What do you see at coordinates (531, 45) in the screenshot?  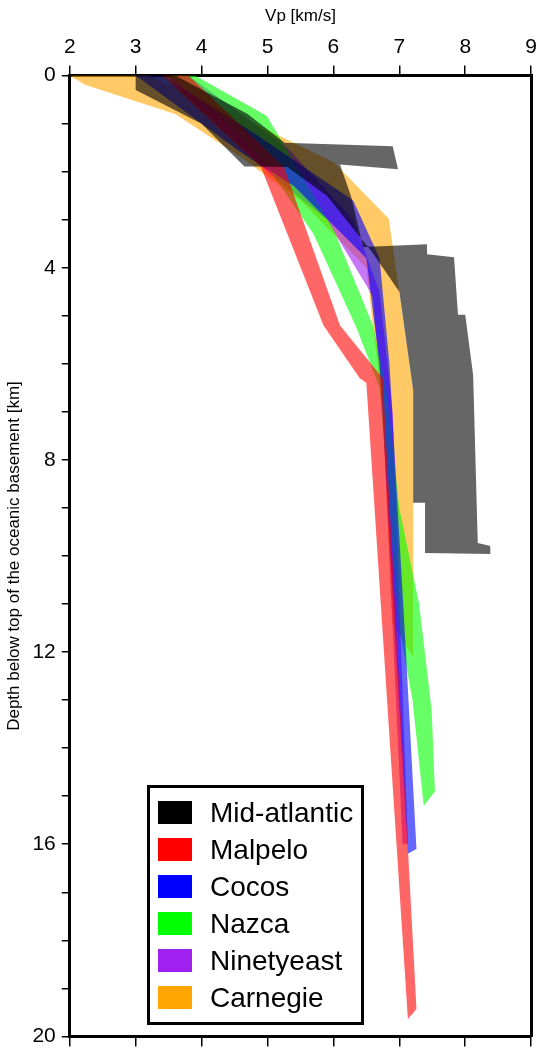 I see `x-tick-label: 9` at bounding box center [531, 45].